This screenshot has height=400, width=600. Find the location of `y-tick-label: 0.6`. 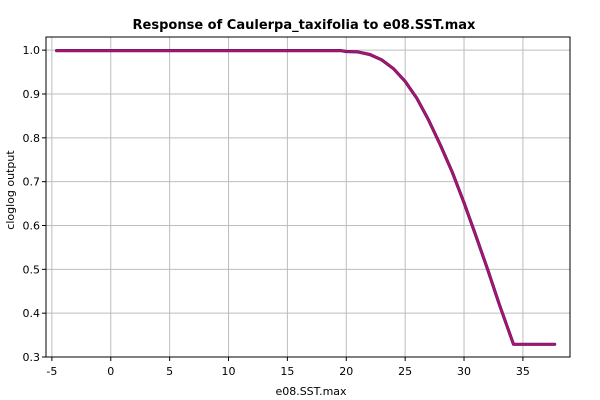

y-tick-label: 0.6 is located at coordinates (32, 225).